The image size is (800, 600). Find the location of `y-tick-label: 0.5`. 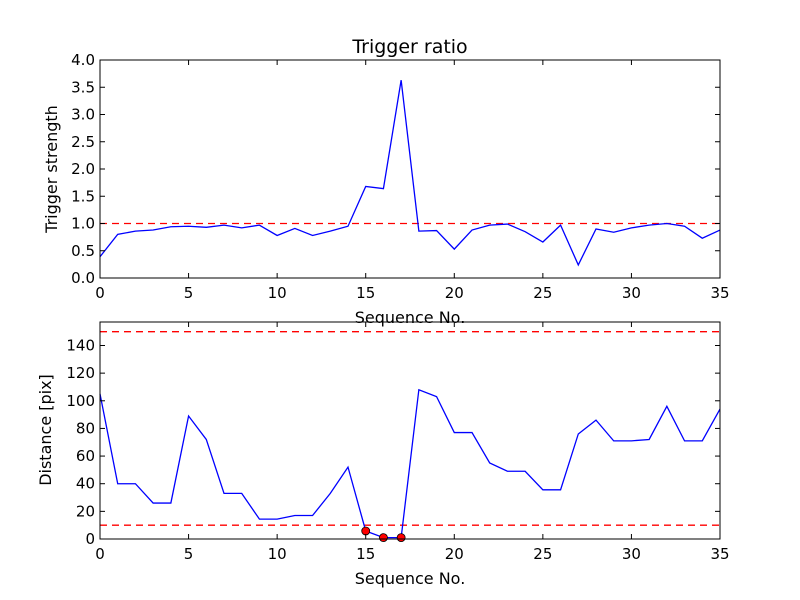

y-tick-label: 0.5 is located at coordinates (83, 251).